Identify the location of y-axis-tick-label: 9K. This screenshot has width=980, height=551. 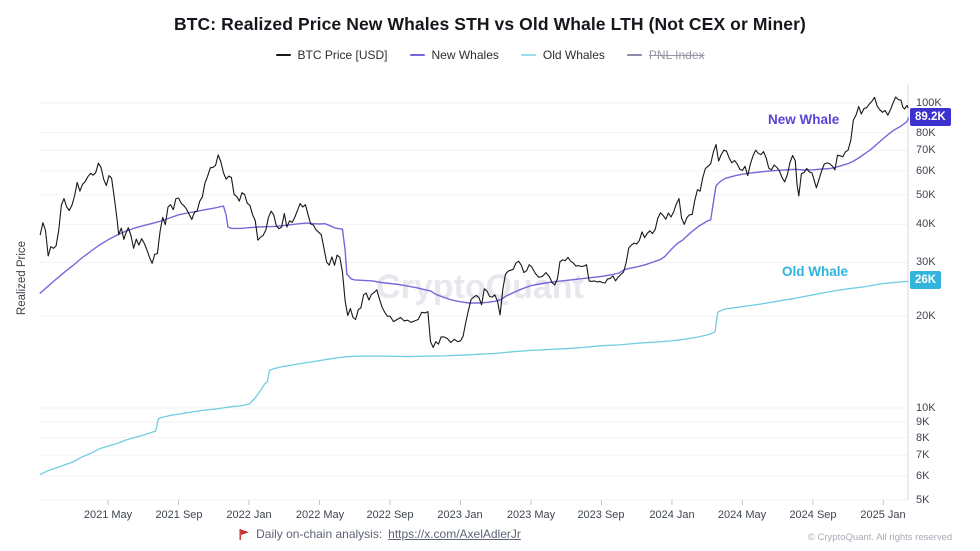
(923, 422).